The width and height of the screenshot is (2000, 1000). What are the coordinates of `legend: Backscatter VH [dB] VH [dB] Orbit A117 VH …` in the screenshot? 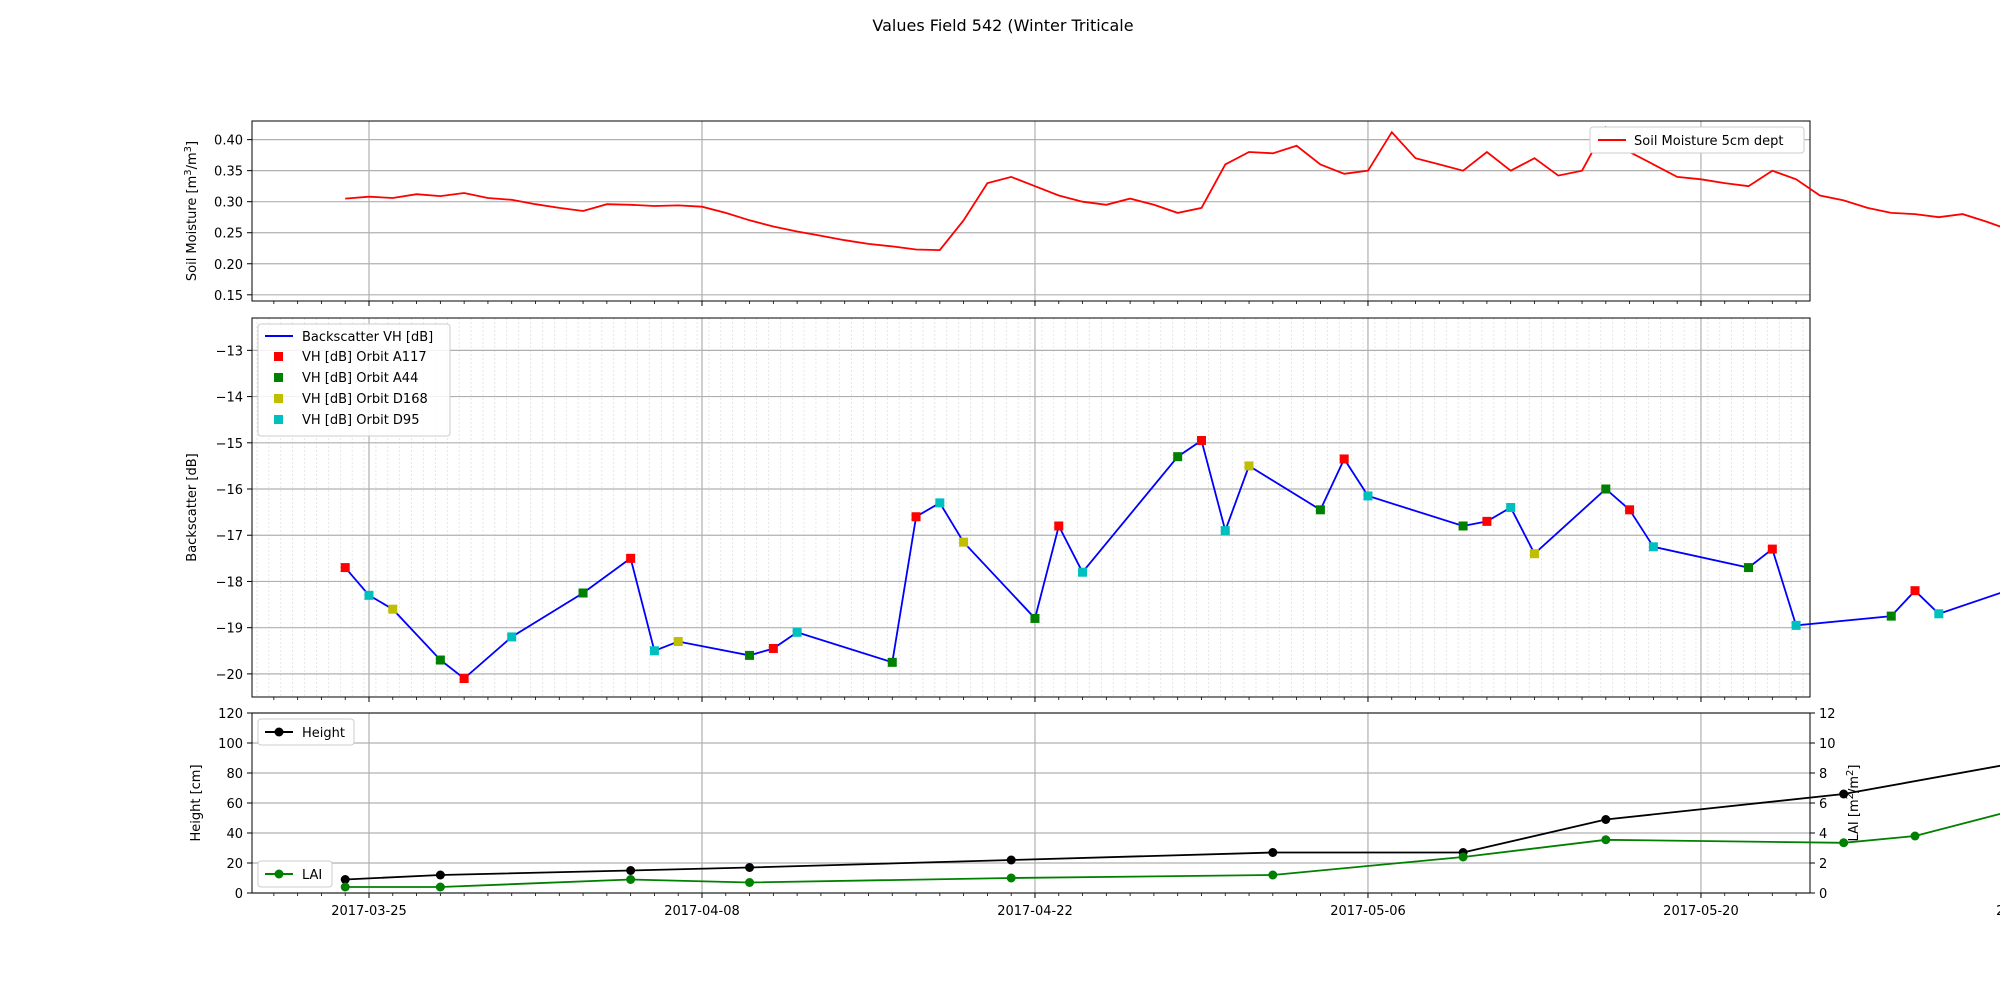 It's located at (354, 380).